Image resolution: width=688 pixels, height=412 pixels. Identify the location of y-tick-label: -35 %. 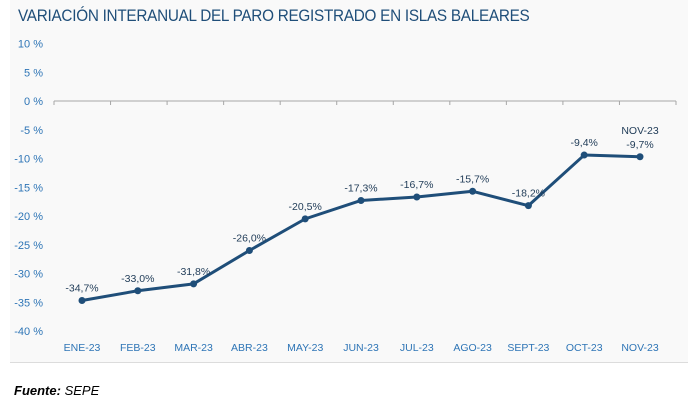
(28, 303).